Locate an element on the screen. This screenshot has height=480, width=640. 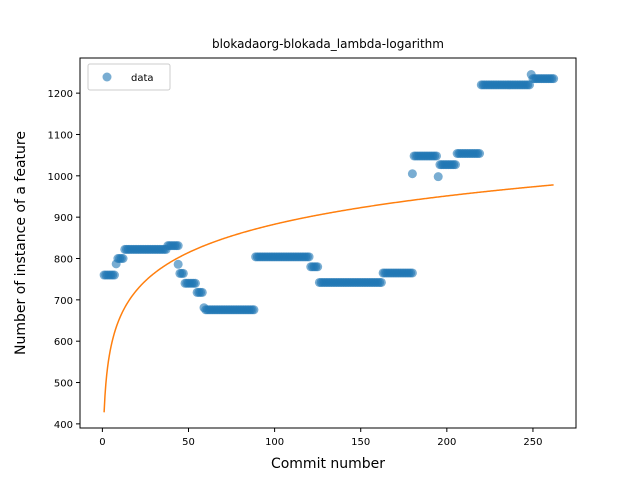
y-tick-label: 800 is located at coordinates (63, 260).